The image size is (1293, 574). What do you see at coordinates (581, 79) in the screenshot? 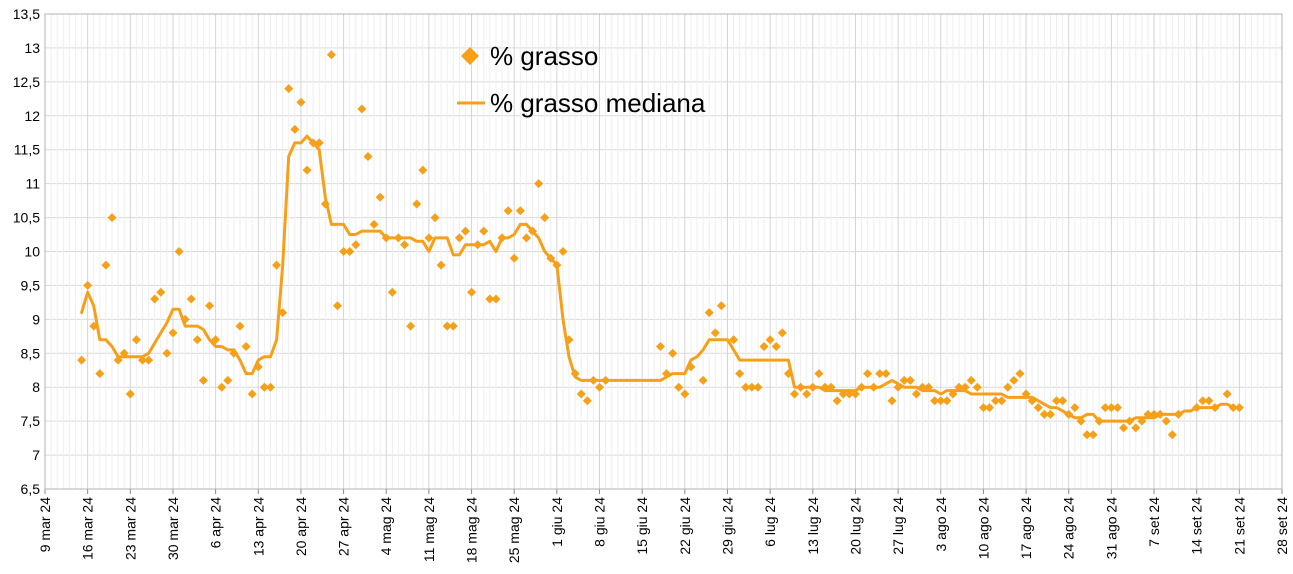
I see `legend: % grasso % grasso mediana` at bounding box center [581, 79].